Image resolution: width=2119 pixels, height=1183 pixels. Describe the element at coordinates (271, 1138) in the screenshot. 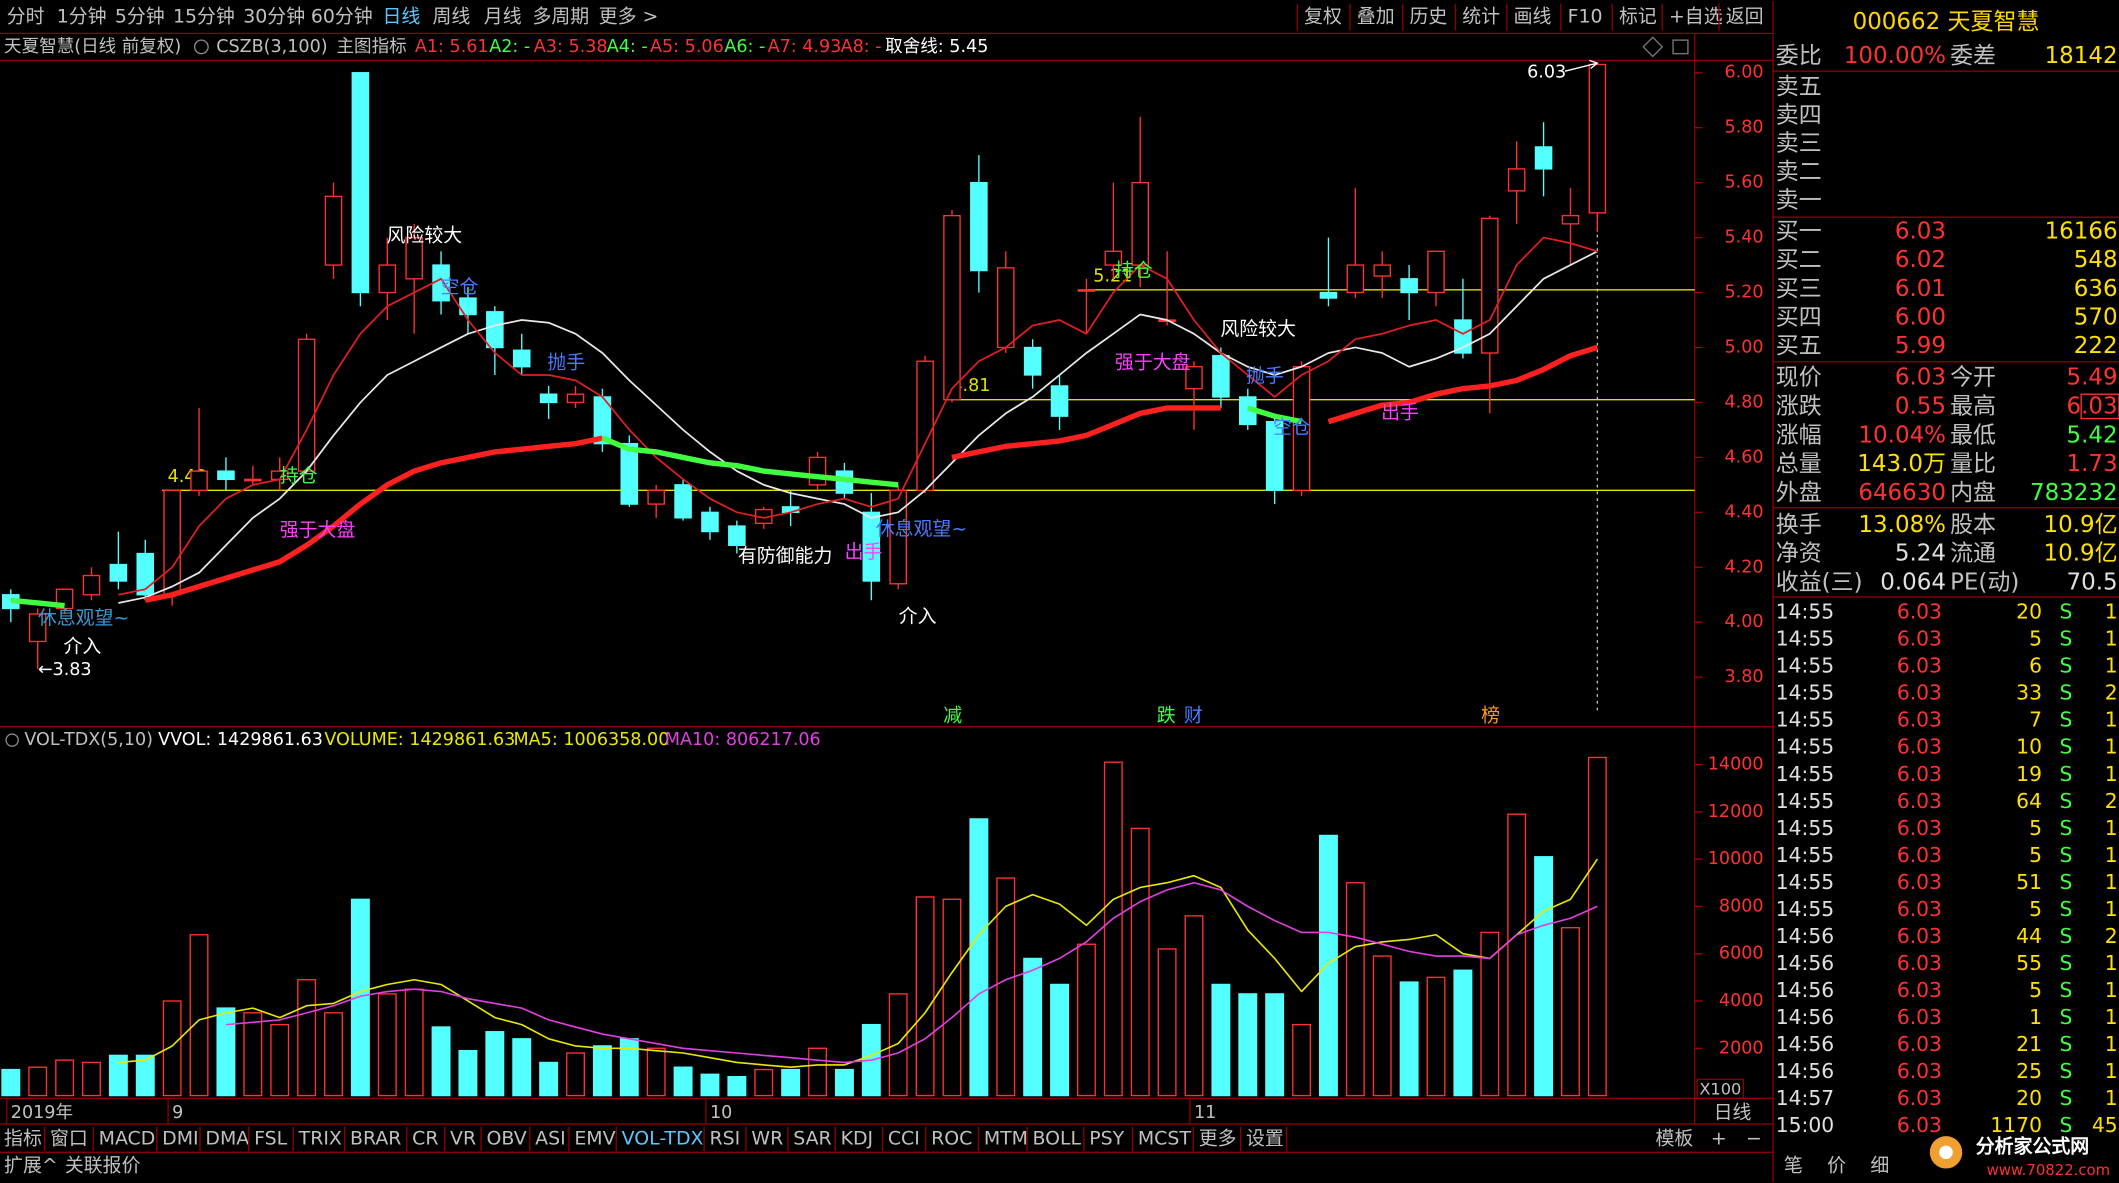

I see `tab: FSL` at that location.